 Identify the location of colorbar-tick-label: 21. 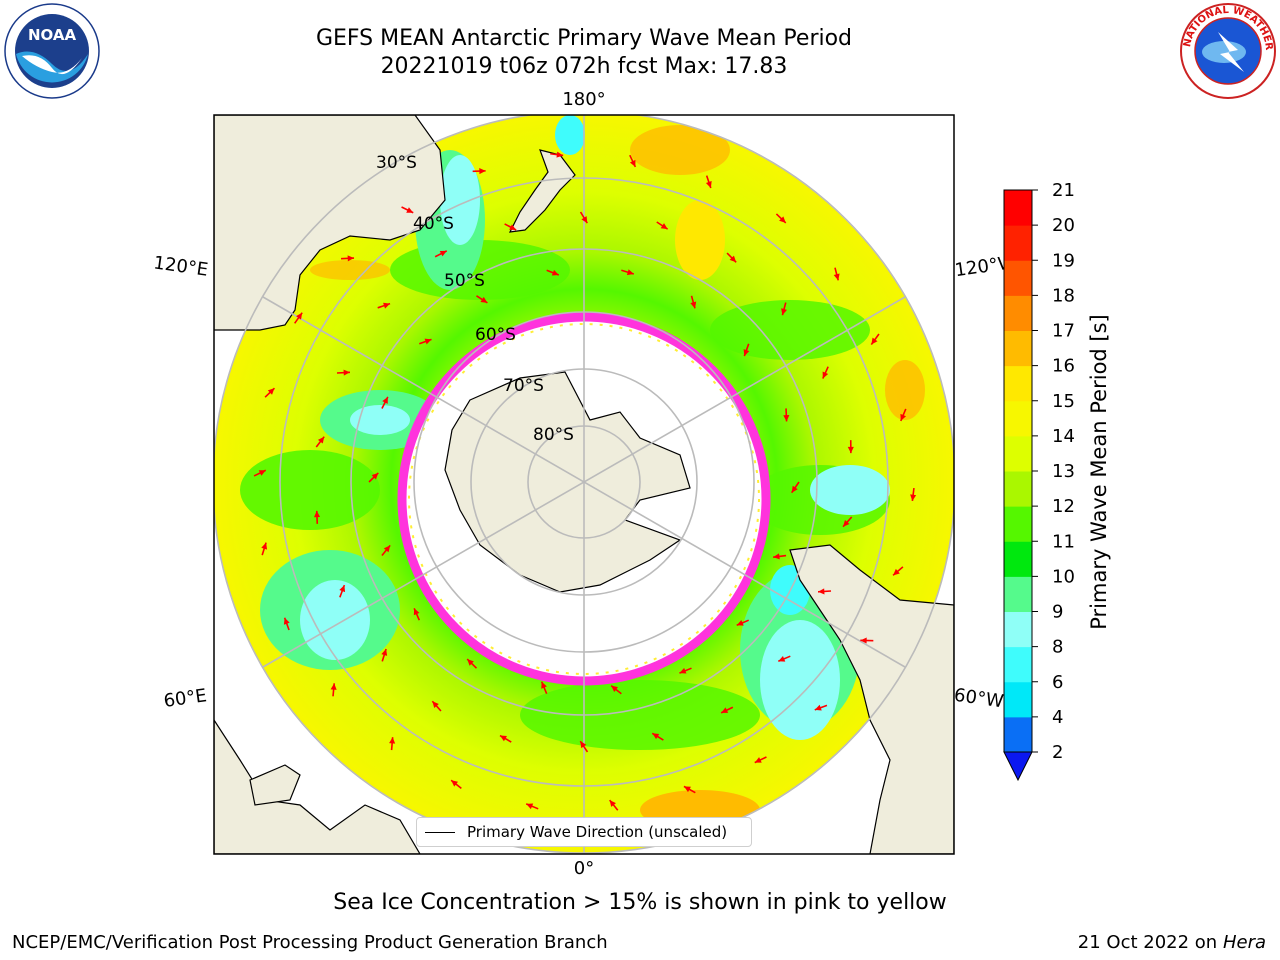
(1063, 190).